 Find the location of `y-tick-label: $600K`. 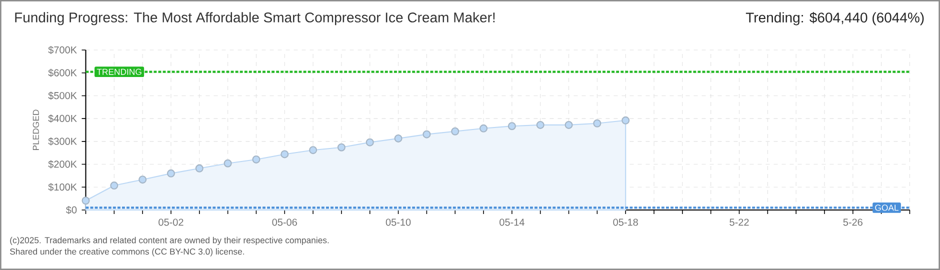

y-tick-label: $600K is located at coordinates (62, 72).